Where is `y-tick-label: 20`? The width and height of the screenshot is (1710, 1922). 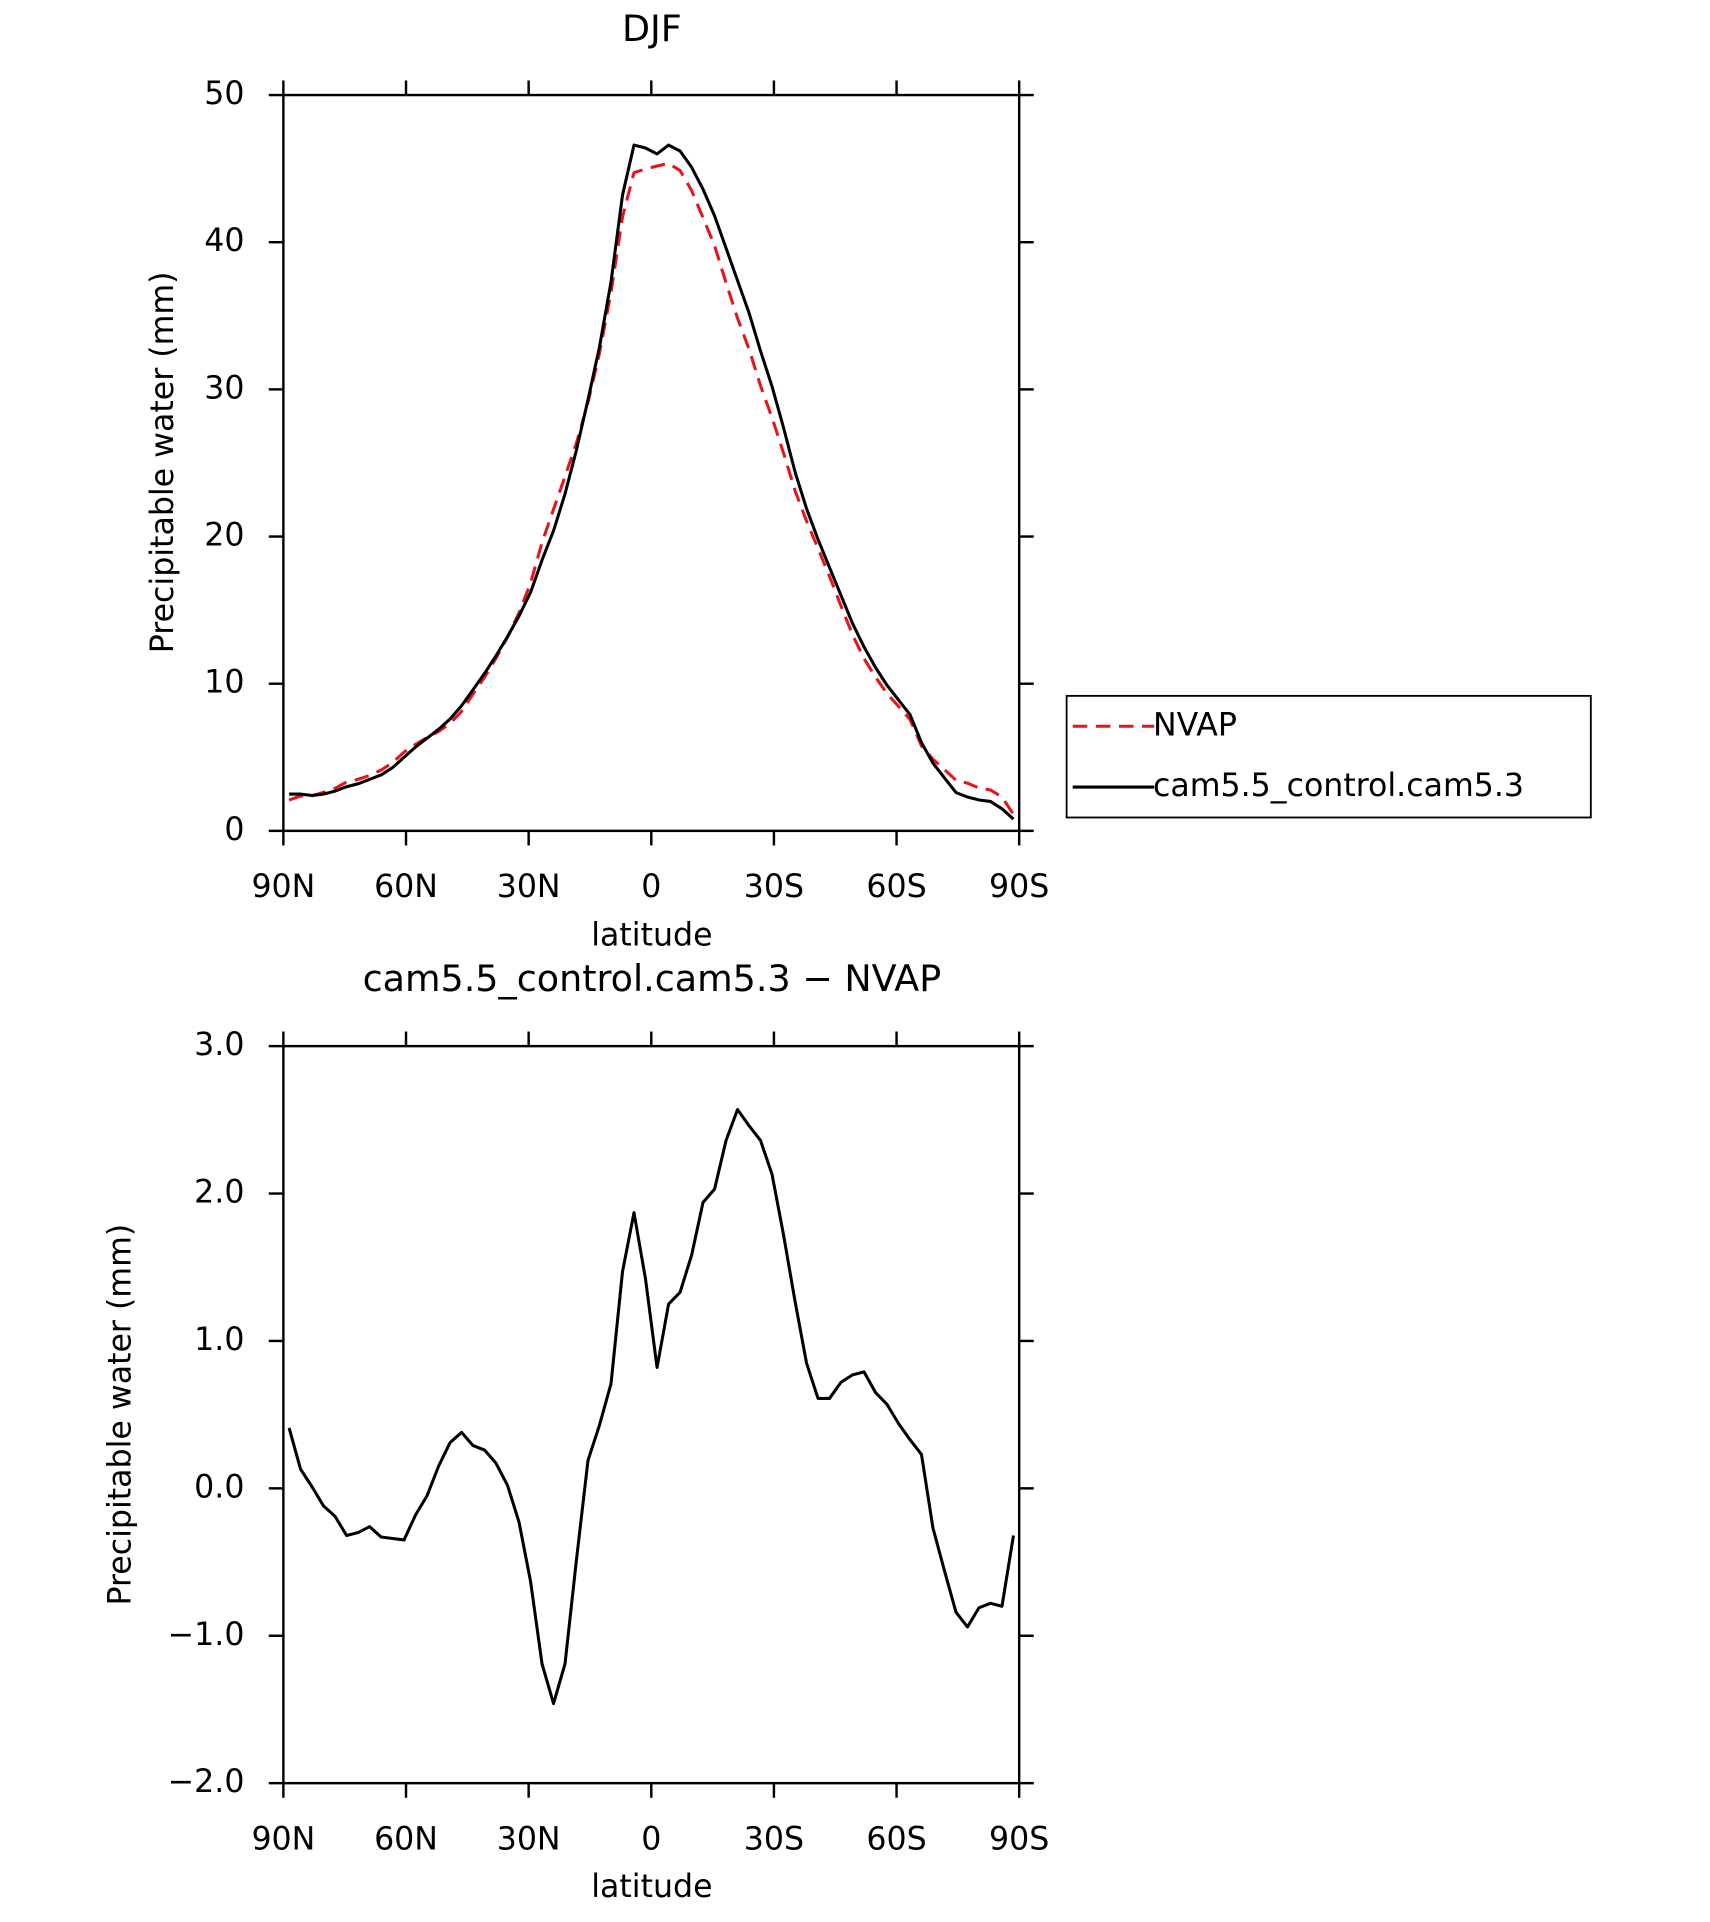
y-tick-label: 20 is located at coordinates (224, 536).